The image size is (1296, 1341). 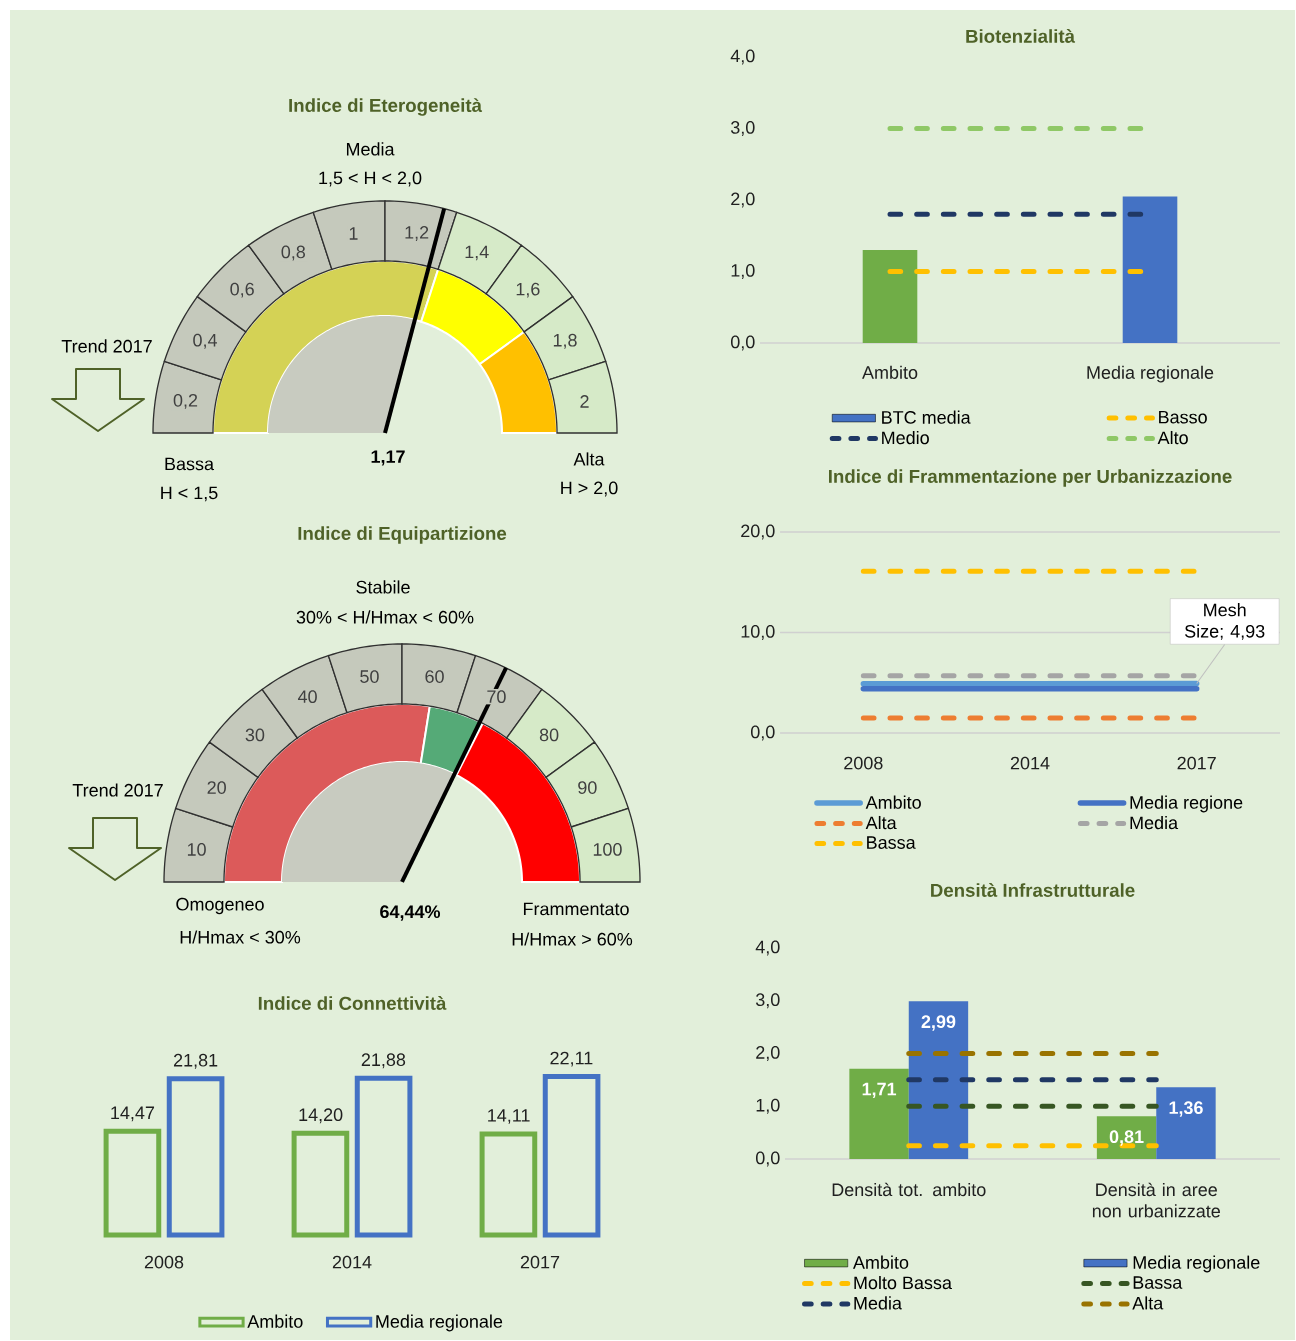 I want to click on category-label: 90, so click(x=587, y=787).